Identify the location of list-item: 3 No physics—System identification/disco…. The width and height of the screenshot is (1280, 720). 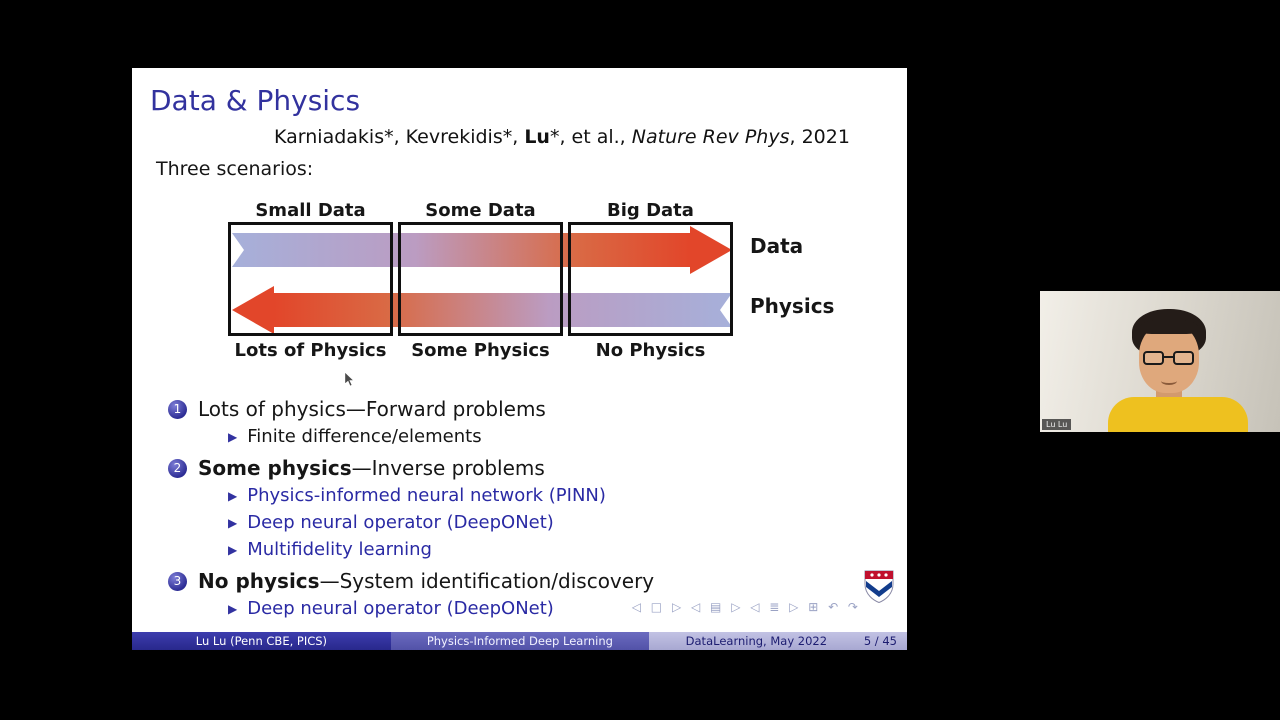
(528, 581).